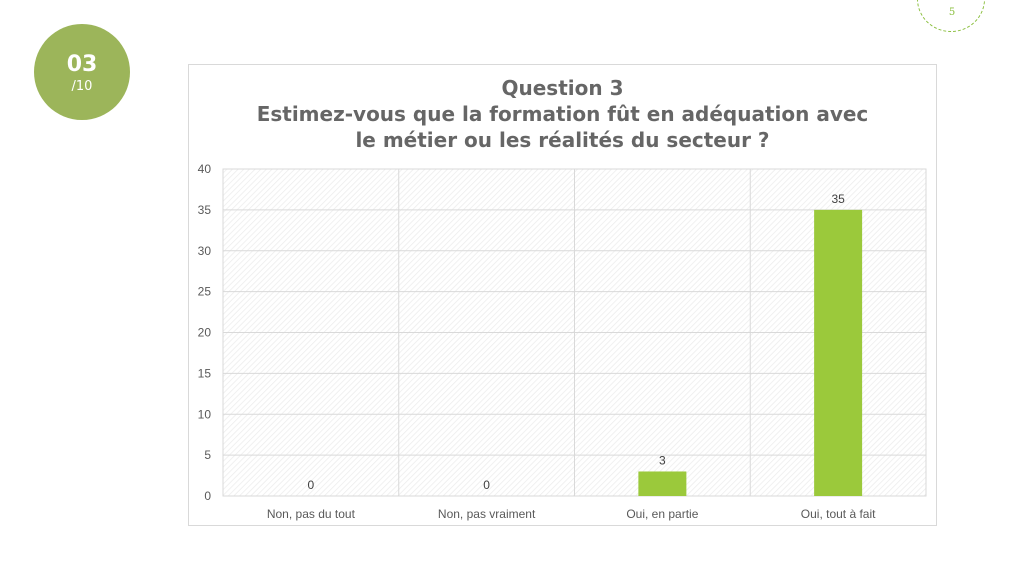  I want to click on slide-total: /10, so click(82, 86).